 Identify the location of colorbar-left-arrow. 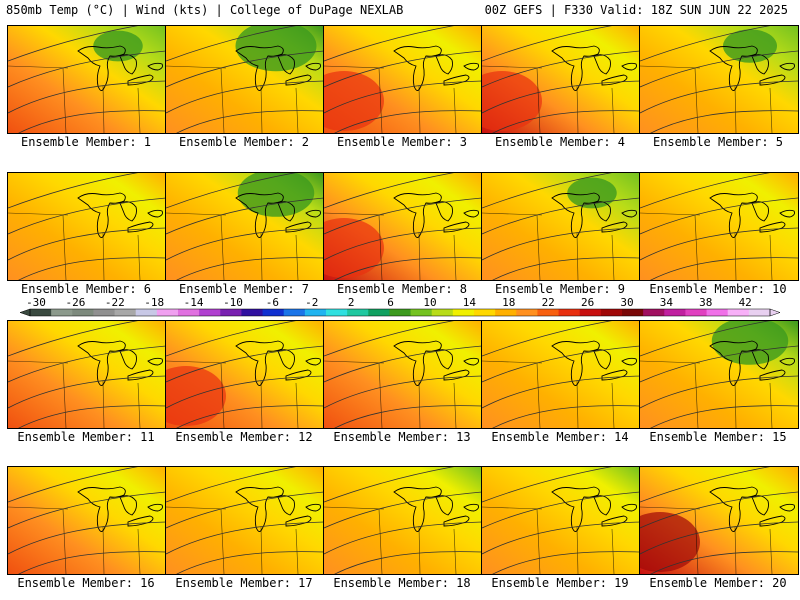
(25, 312).